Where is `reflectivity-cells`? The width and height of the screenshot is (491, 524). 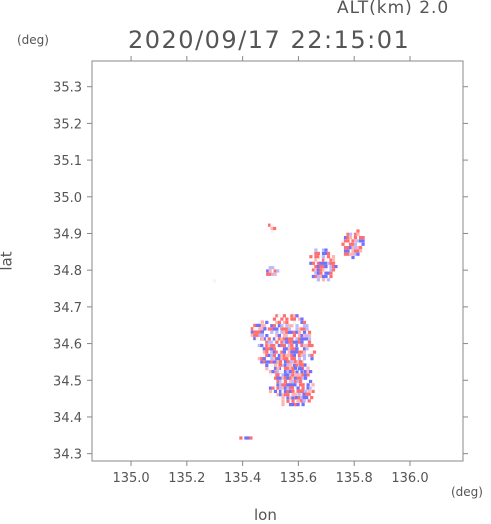
reflectivity-cells is located at coordinates (288, 331).